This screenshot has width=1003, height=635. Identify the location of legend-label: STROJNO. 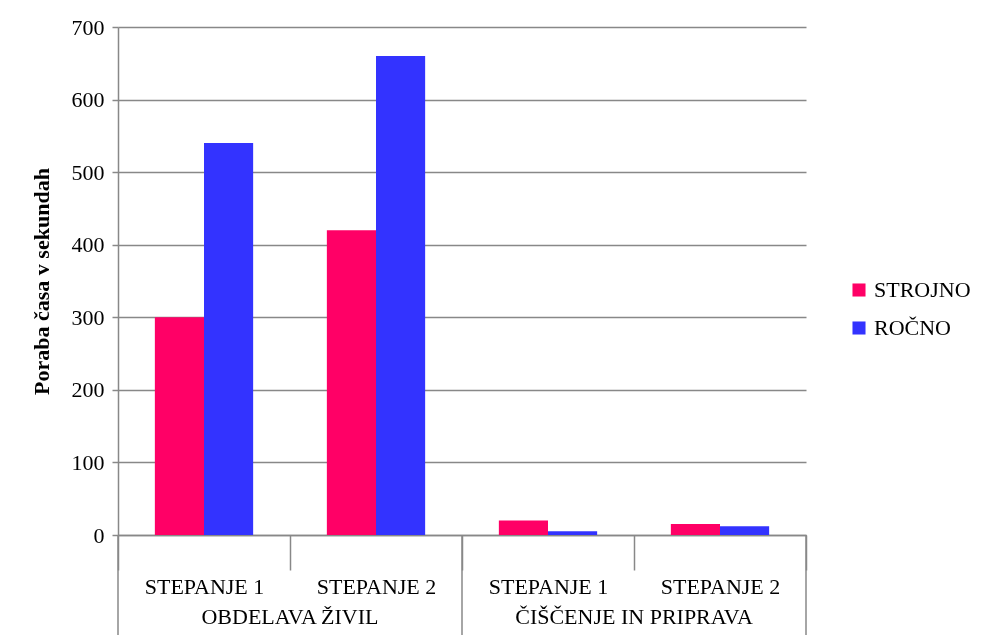
(922, 289).